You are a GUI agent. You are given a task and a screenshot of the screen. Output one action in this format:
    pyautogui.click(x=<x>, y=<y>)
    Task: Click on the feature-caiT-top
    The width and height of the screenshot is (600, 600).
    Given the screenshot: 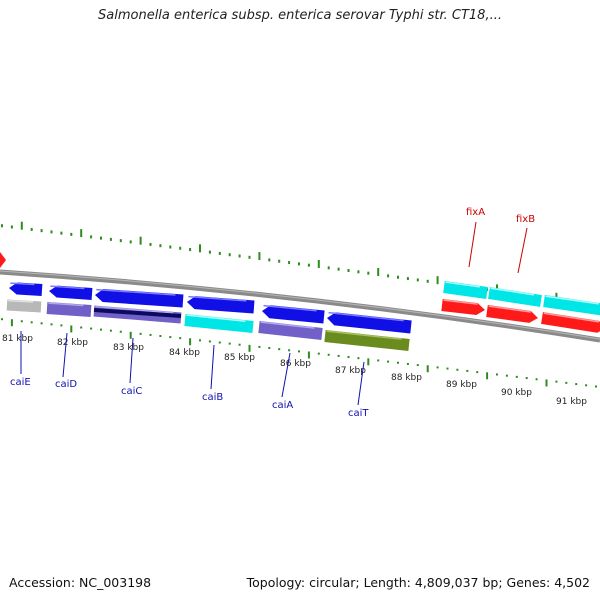 What is the action you would take?
    pyautogui.click(x=369, y=322)
    